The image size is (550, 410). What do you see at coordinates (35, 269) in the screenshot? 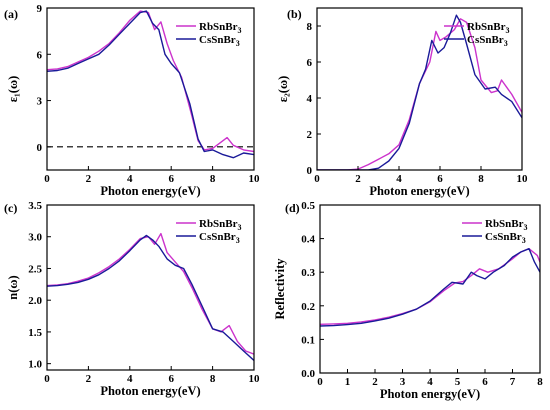
I see `y-tick-label: 2.5` at bounding box center [35, 269].